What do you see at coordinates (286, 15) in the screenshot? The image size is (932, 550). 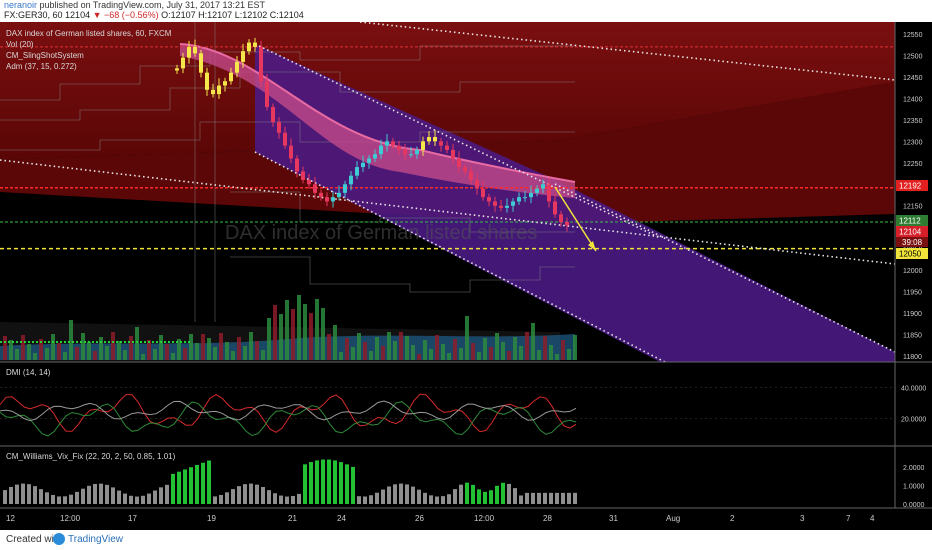 I see `close-value: C:12104` at bounding box center [286, 15].